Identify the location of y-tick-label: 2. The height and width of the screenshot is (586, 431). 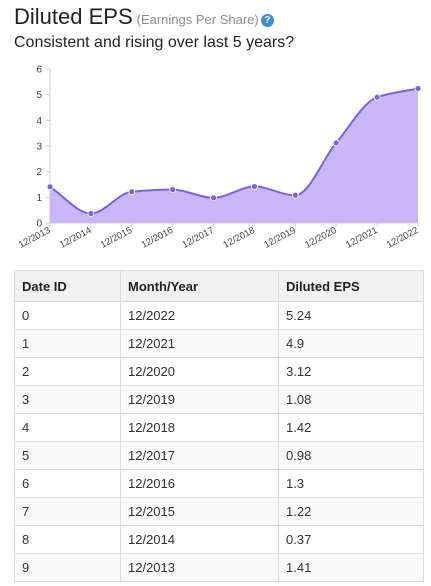
(39, 172).